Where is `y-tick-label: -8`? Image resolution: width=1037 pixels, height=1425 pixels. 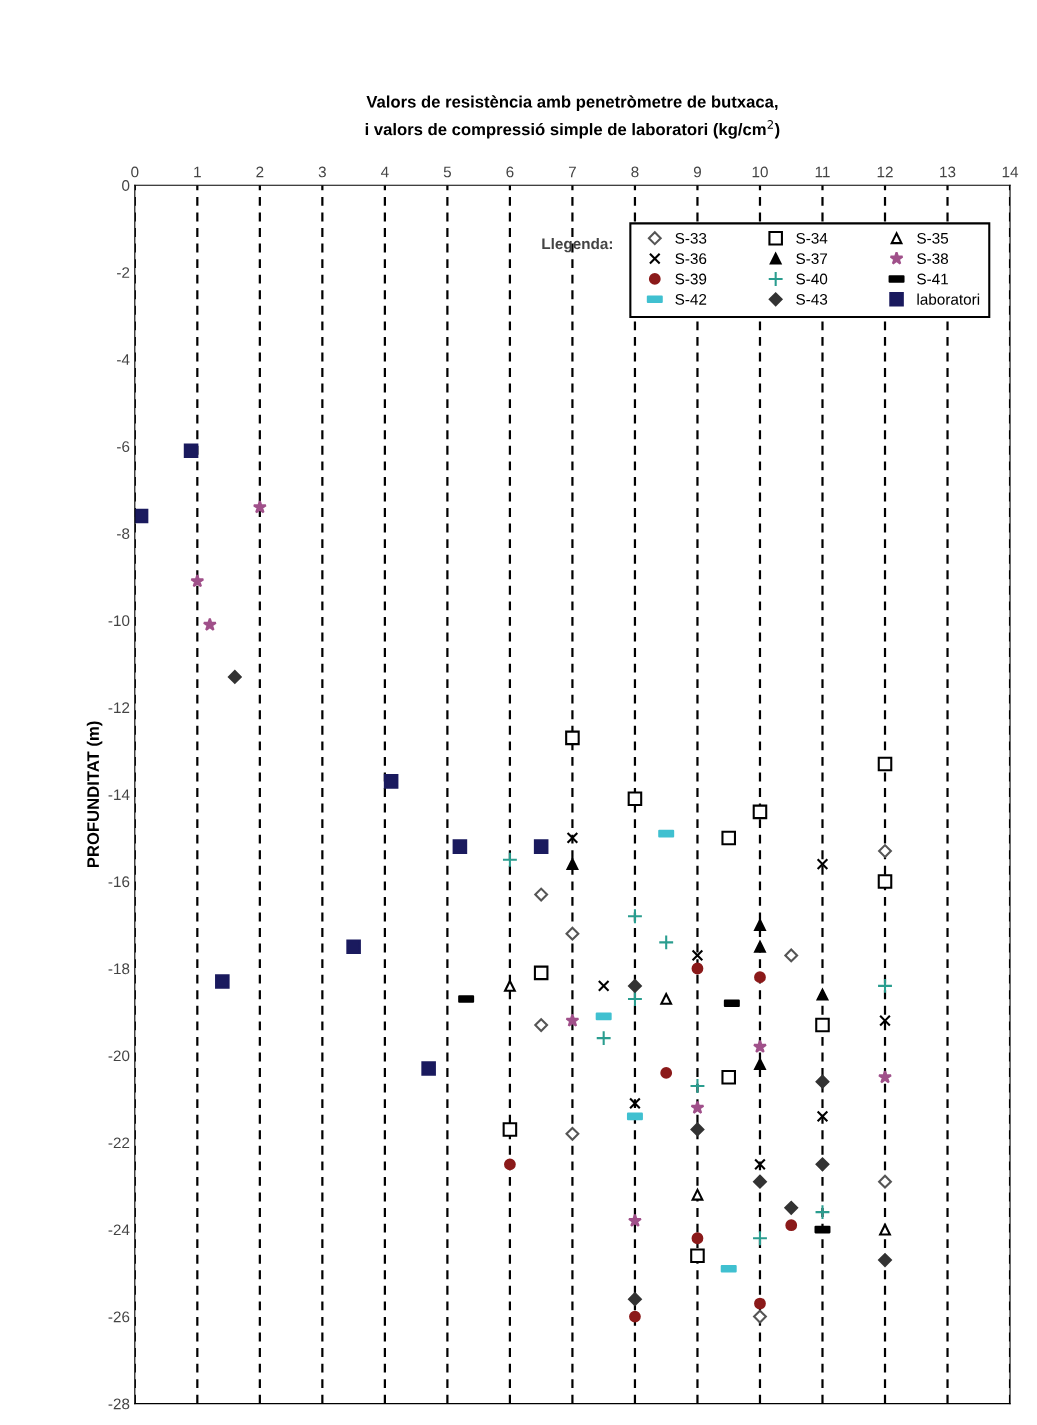
y-tick-label: -8 is located at coordinates (123, 534).